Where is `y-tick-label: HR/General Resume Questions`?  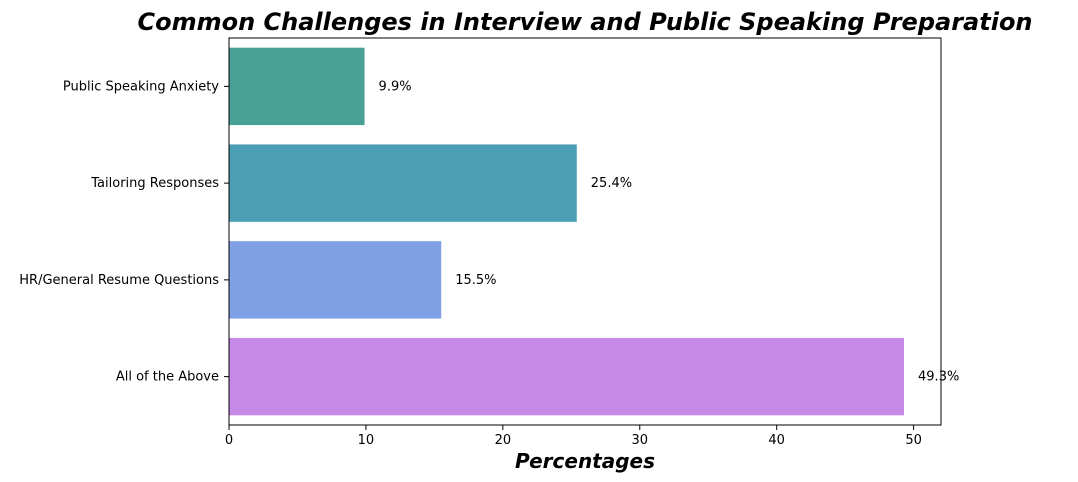 y-tick-label: HR/General Resume Questions is located at coordinates (119, 280).